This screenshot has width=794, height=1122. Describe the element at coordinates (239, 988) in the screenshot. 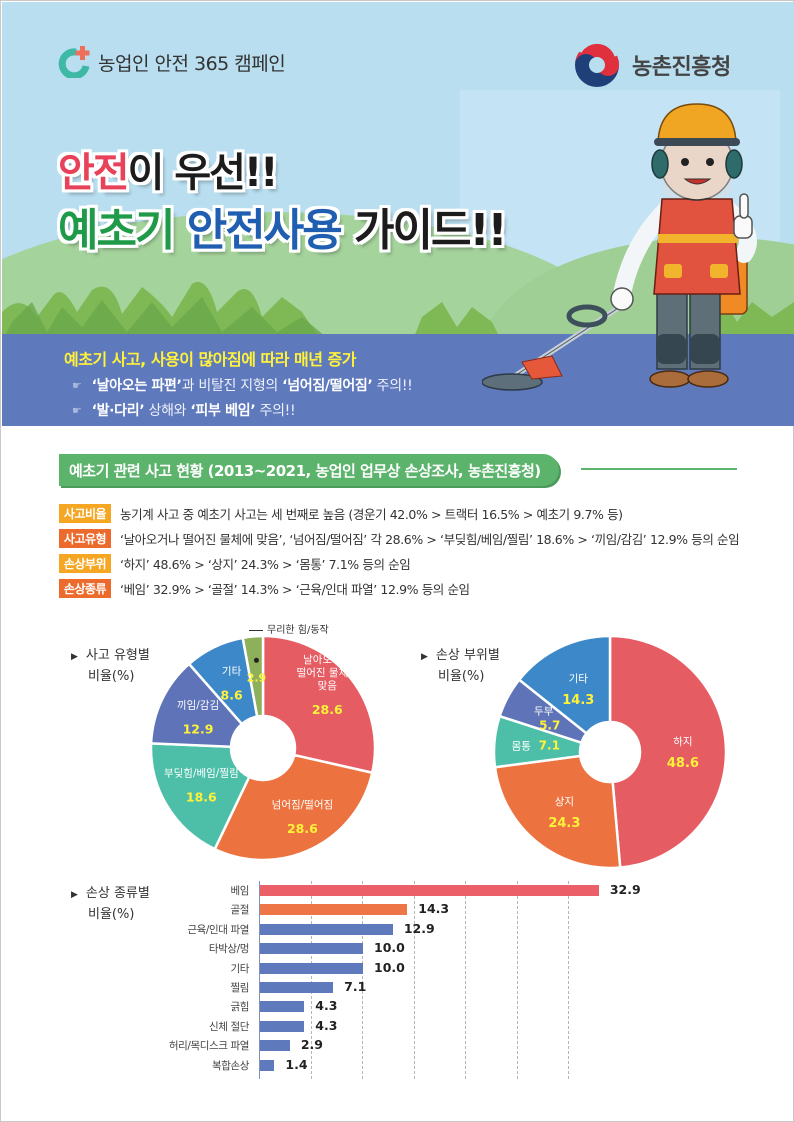

I see `bar-category-label: 찔림` at that location.